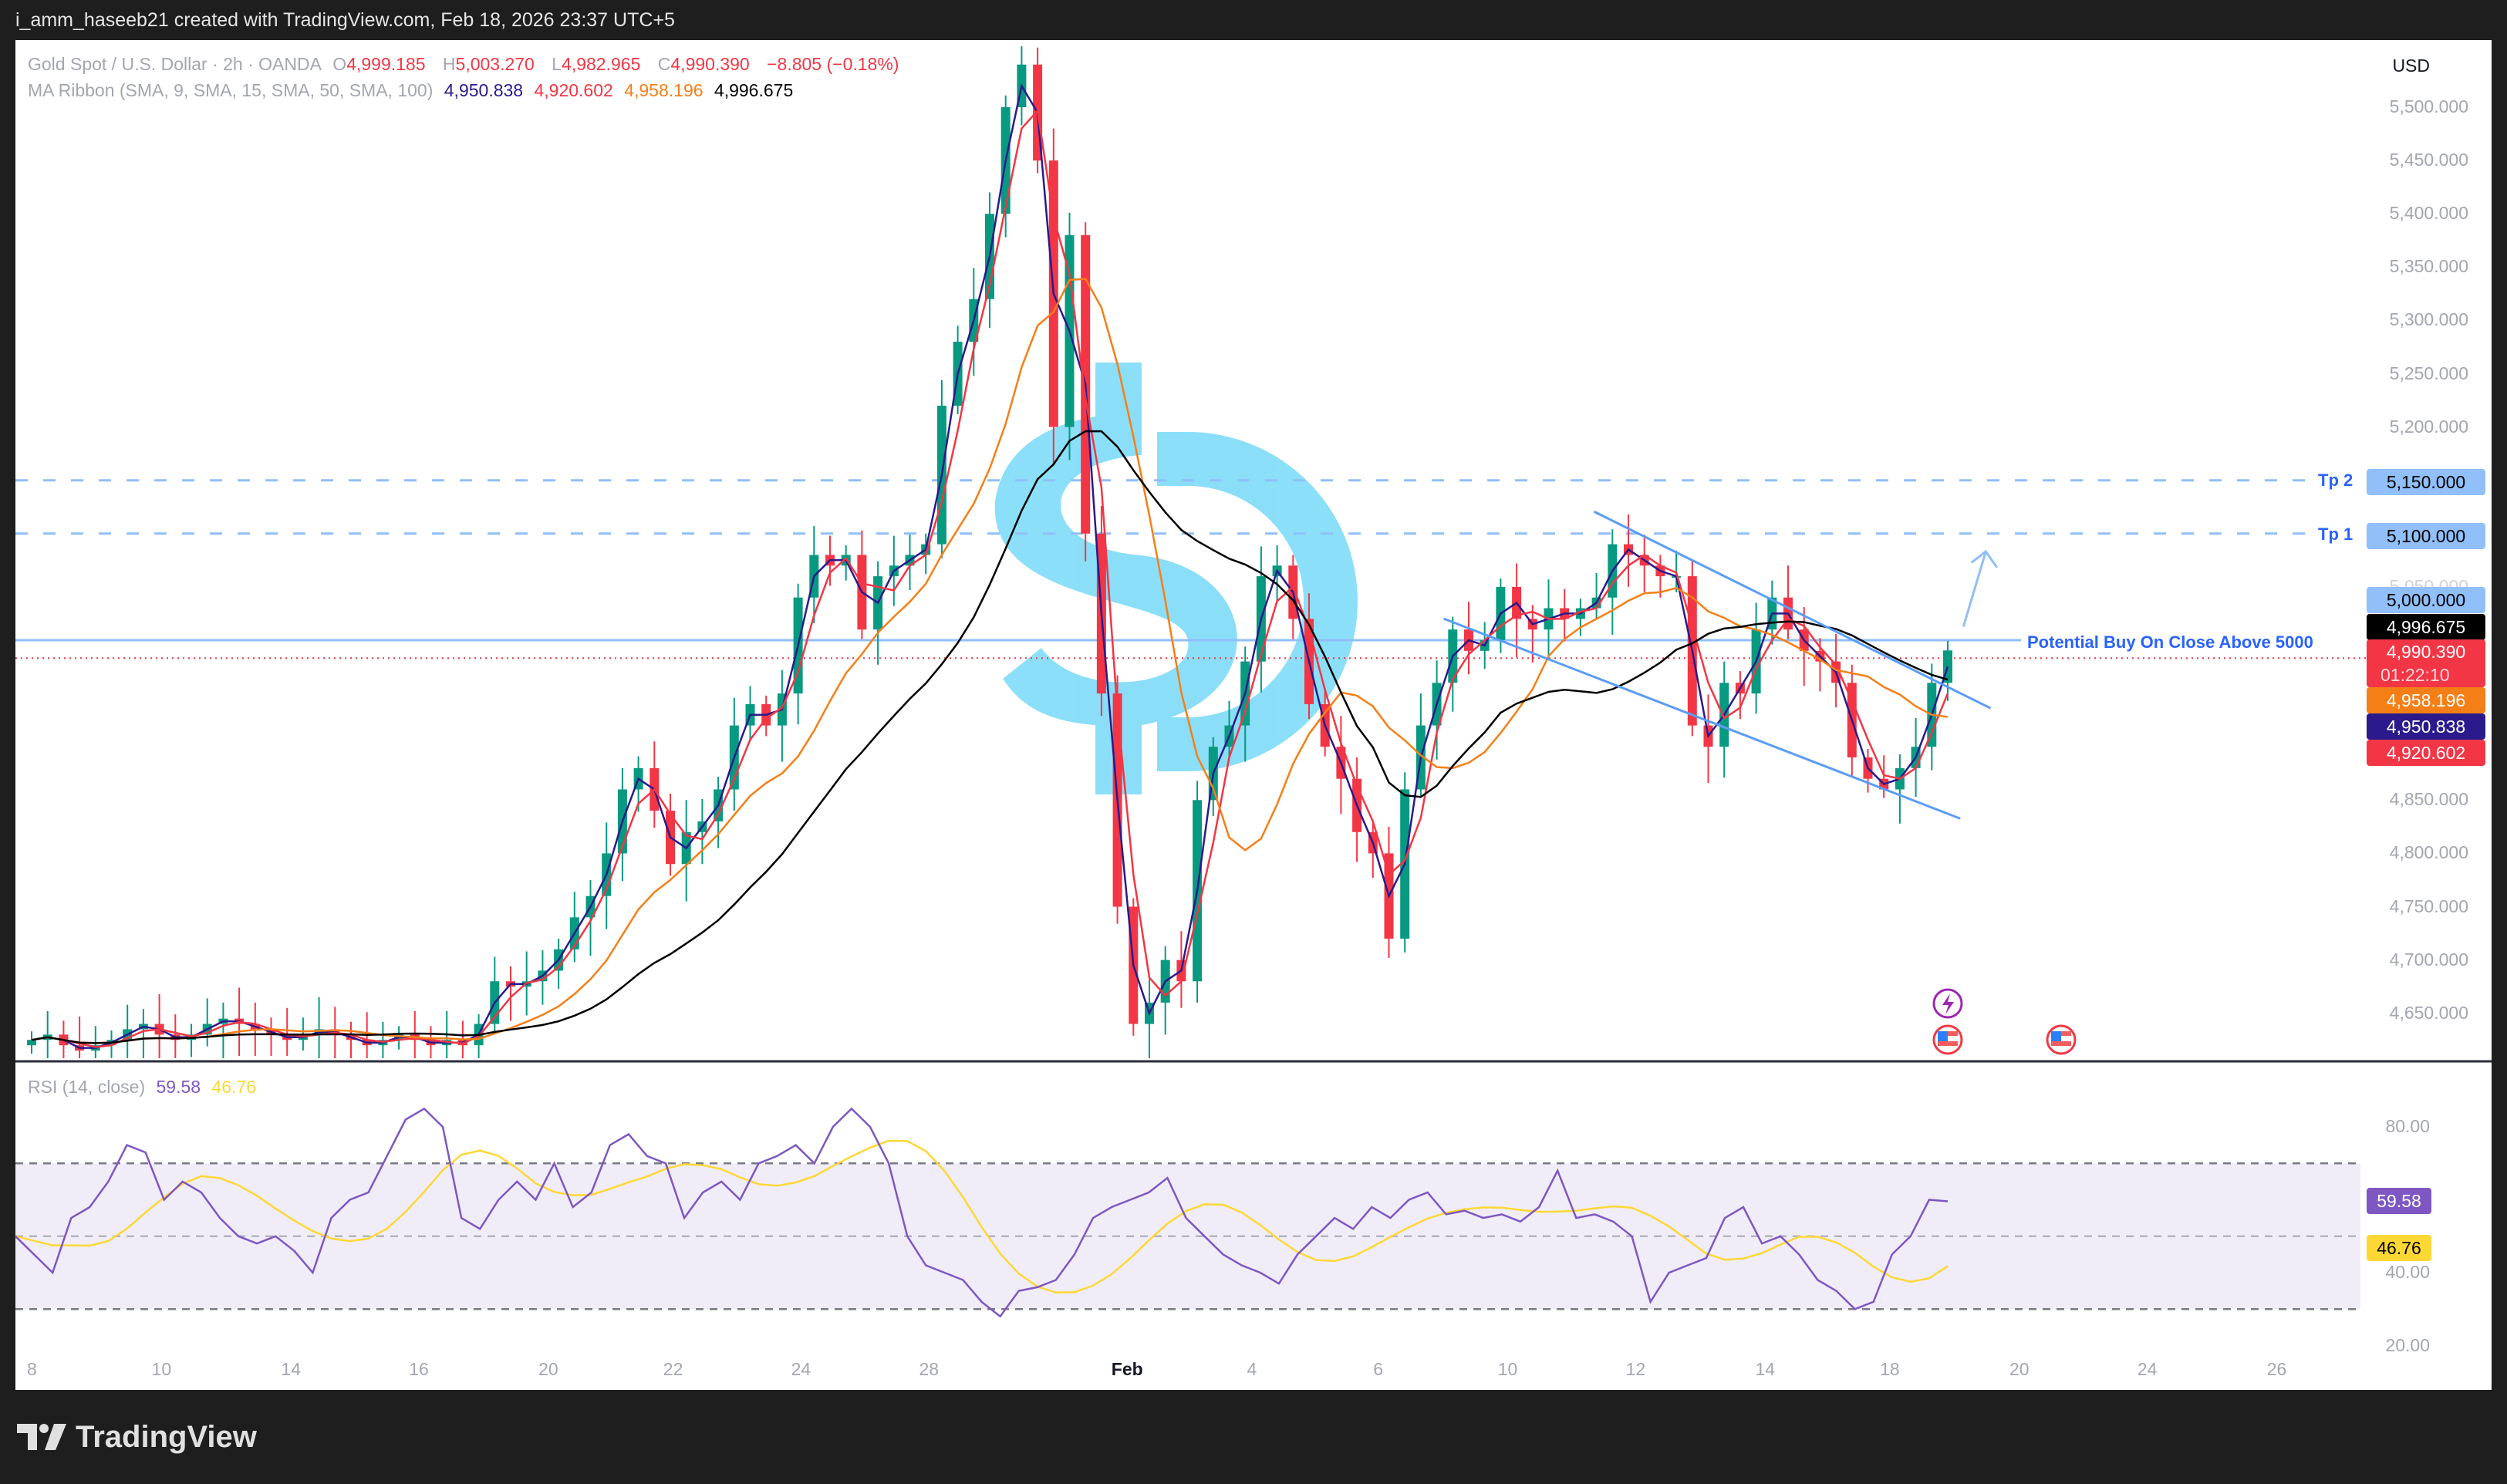 The image size is (2507, 1484). I want to click on price-tick: 5,450.000, so click(2428, 160).